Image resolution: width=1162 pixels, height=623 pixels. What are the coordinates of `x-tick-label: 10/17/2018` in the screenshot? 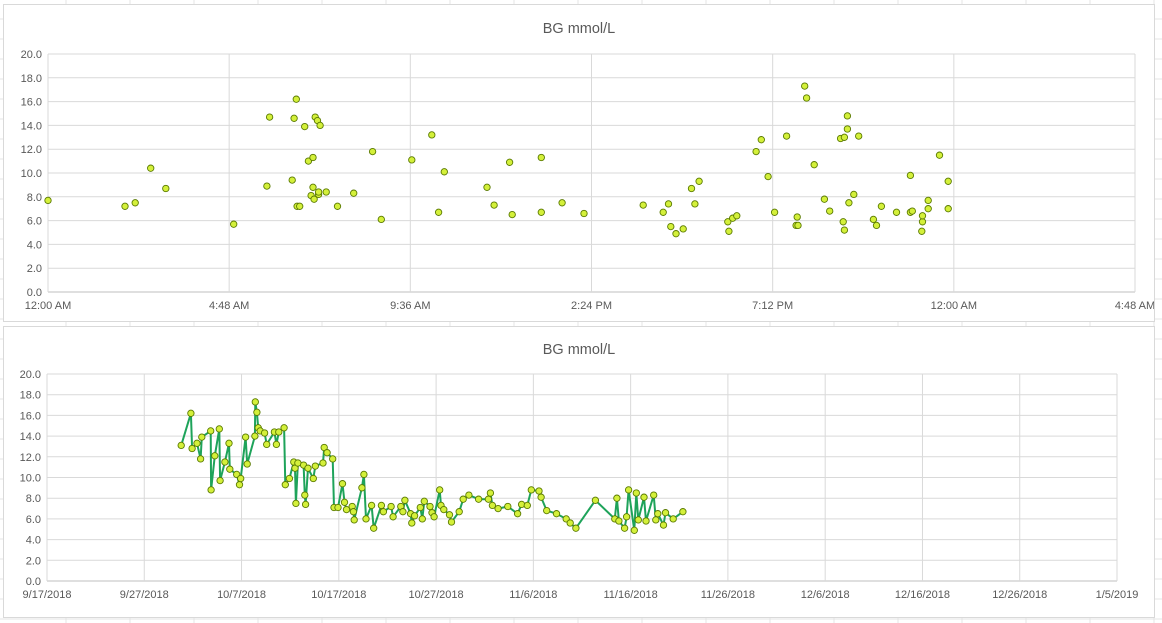 It's located at (338, 595).